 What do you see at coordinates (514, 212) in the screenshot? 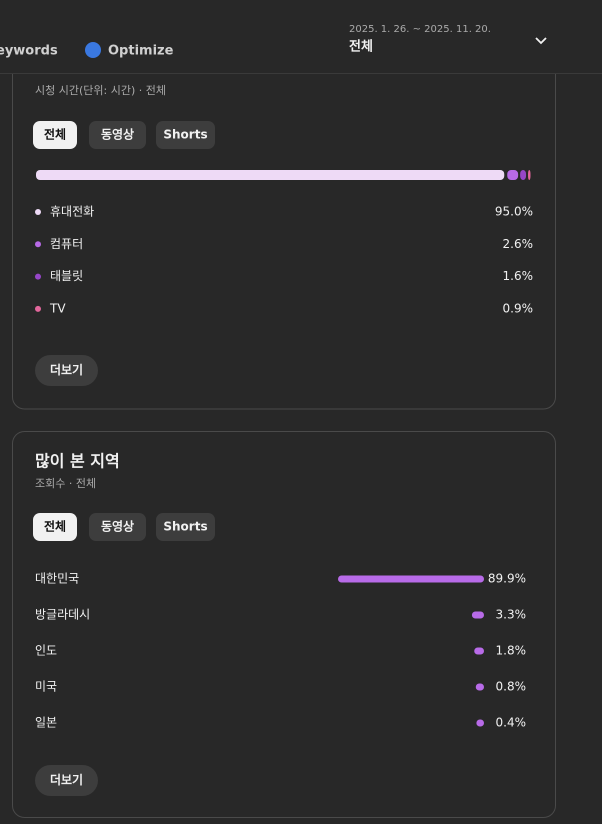
I see `device-value: 95.0%` at bounding box center [514, 212].